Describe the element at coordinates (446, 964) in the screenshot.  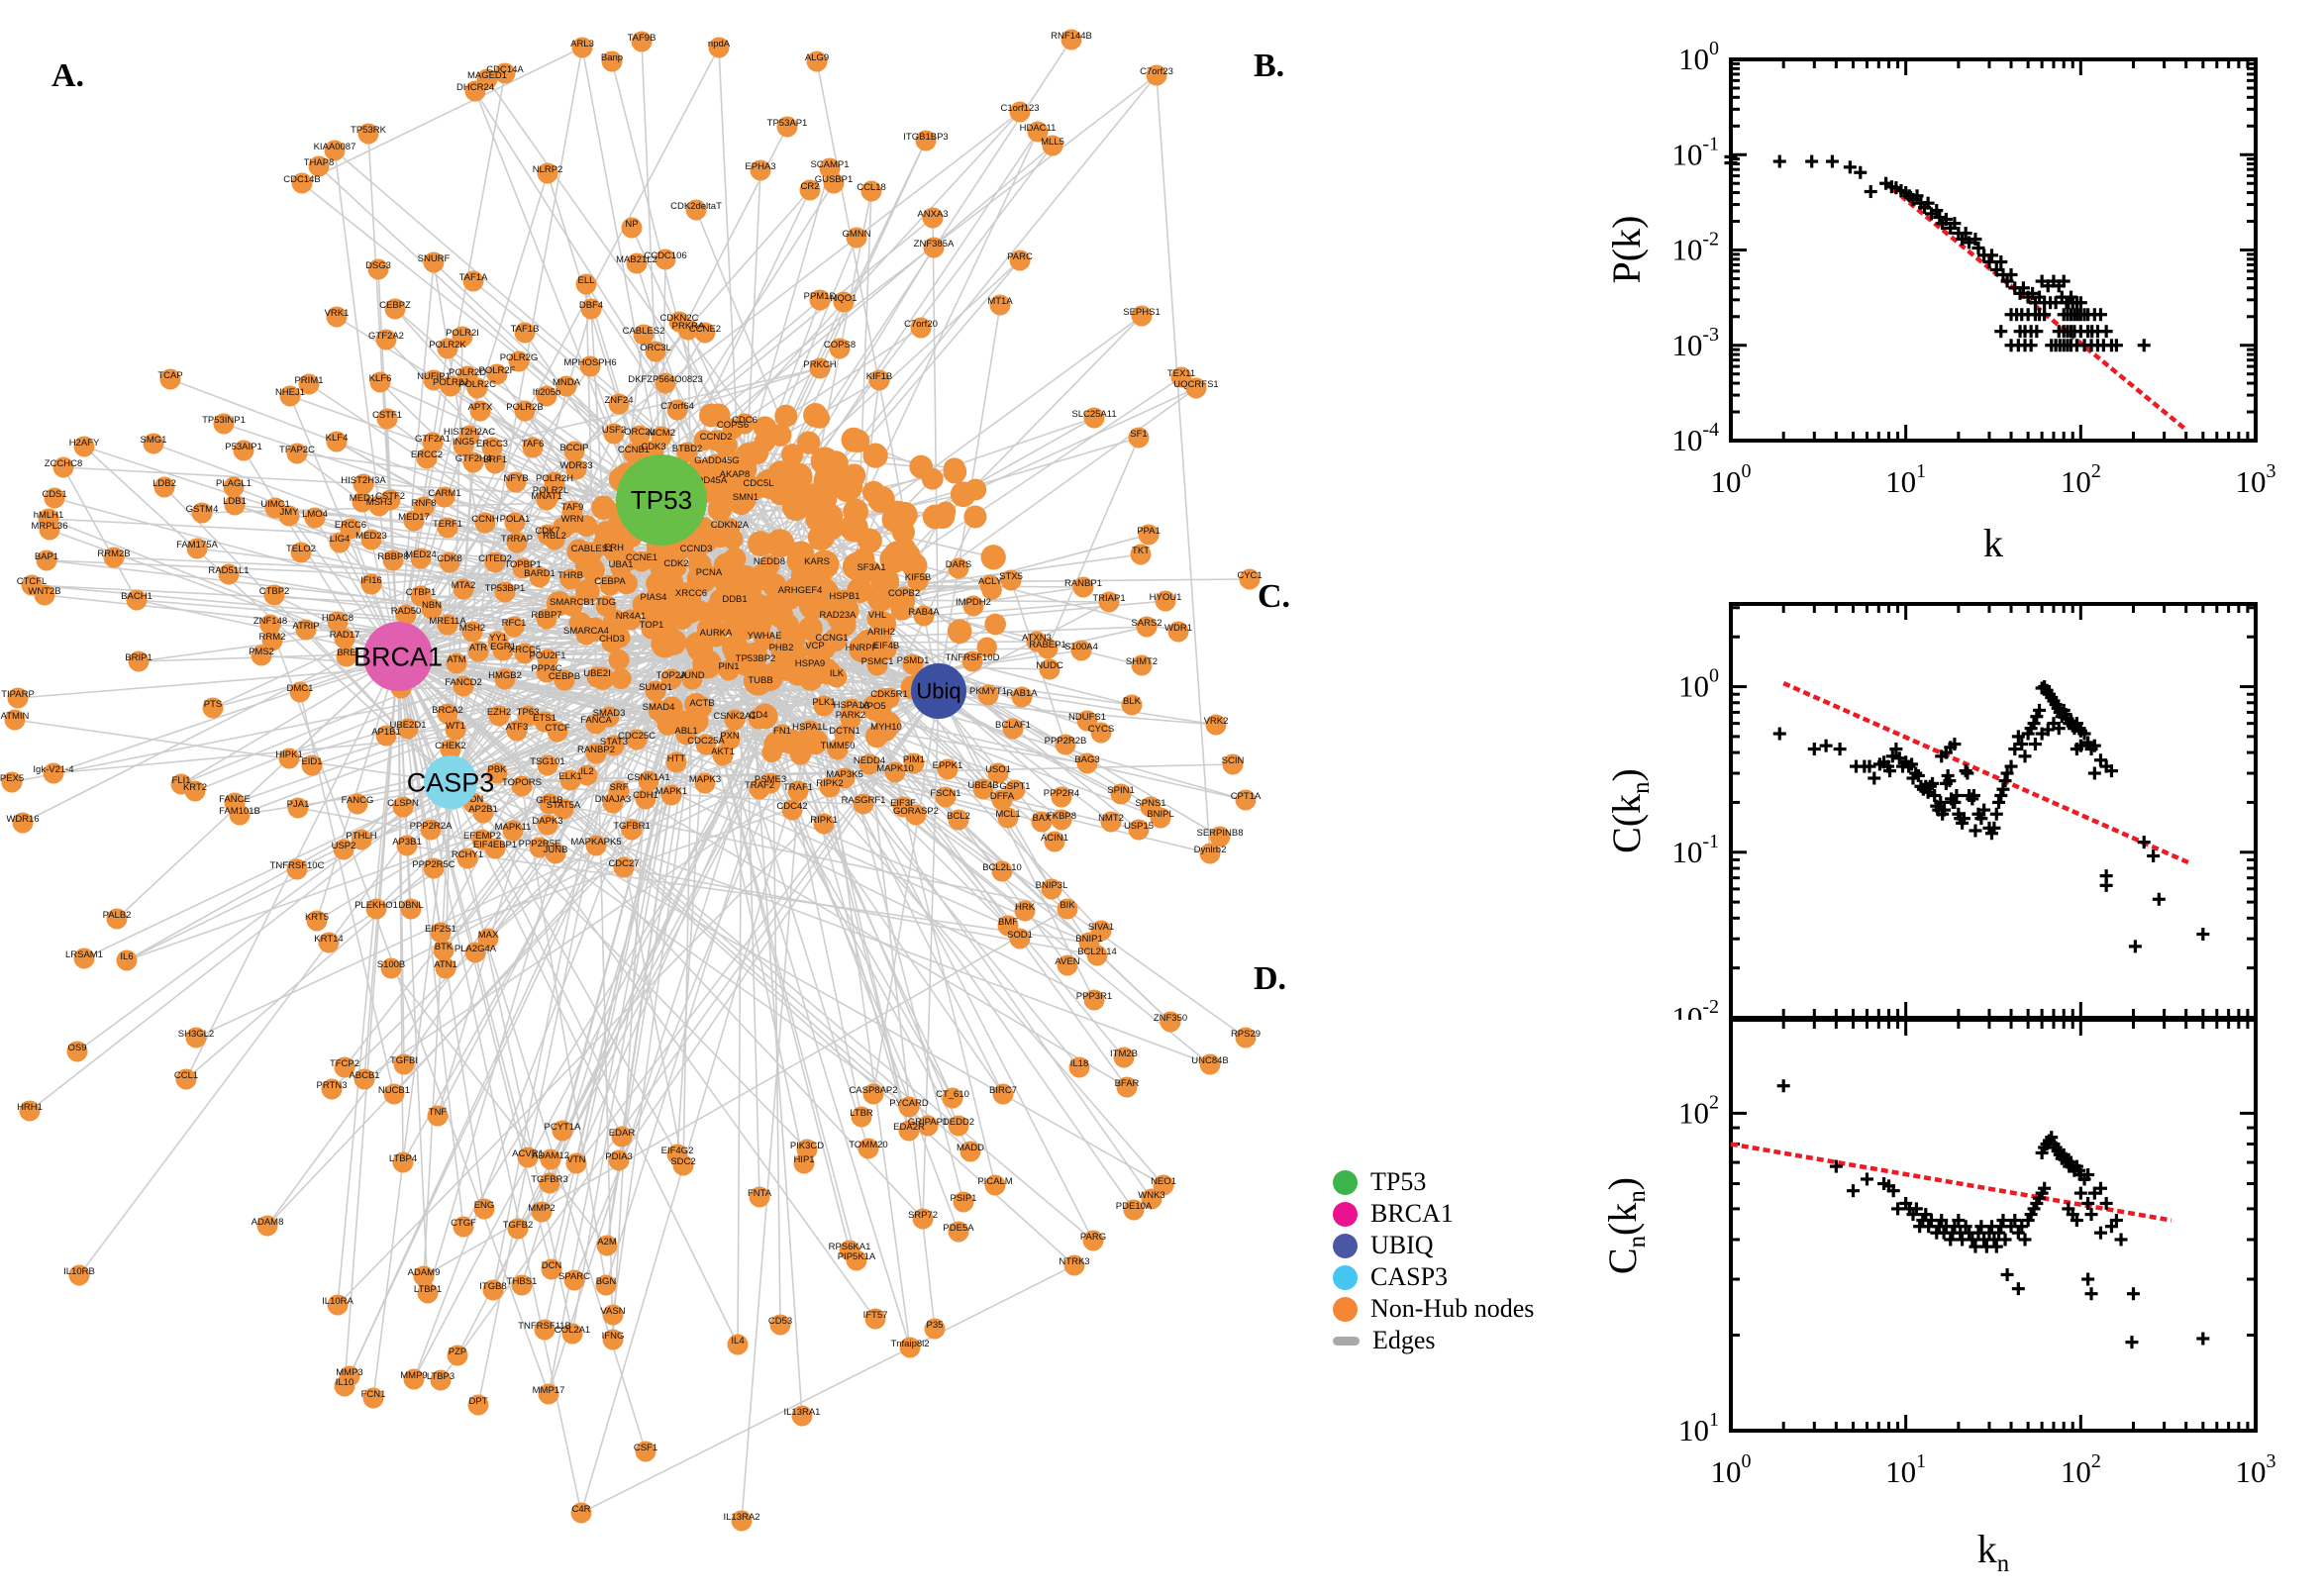
I see `network-node-label: ATN1` at that location.